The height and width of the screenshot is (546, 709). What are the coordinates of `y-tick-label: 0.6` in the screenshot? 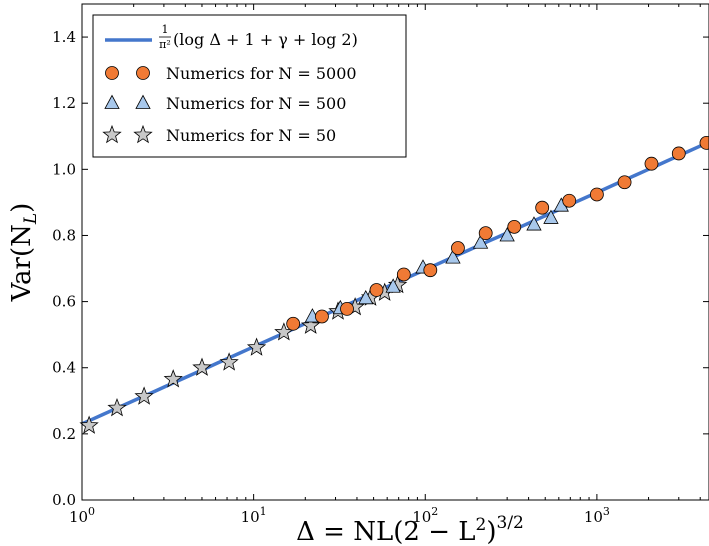 It's located at (64, 302).